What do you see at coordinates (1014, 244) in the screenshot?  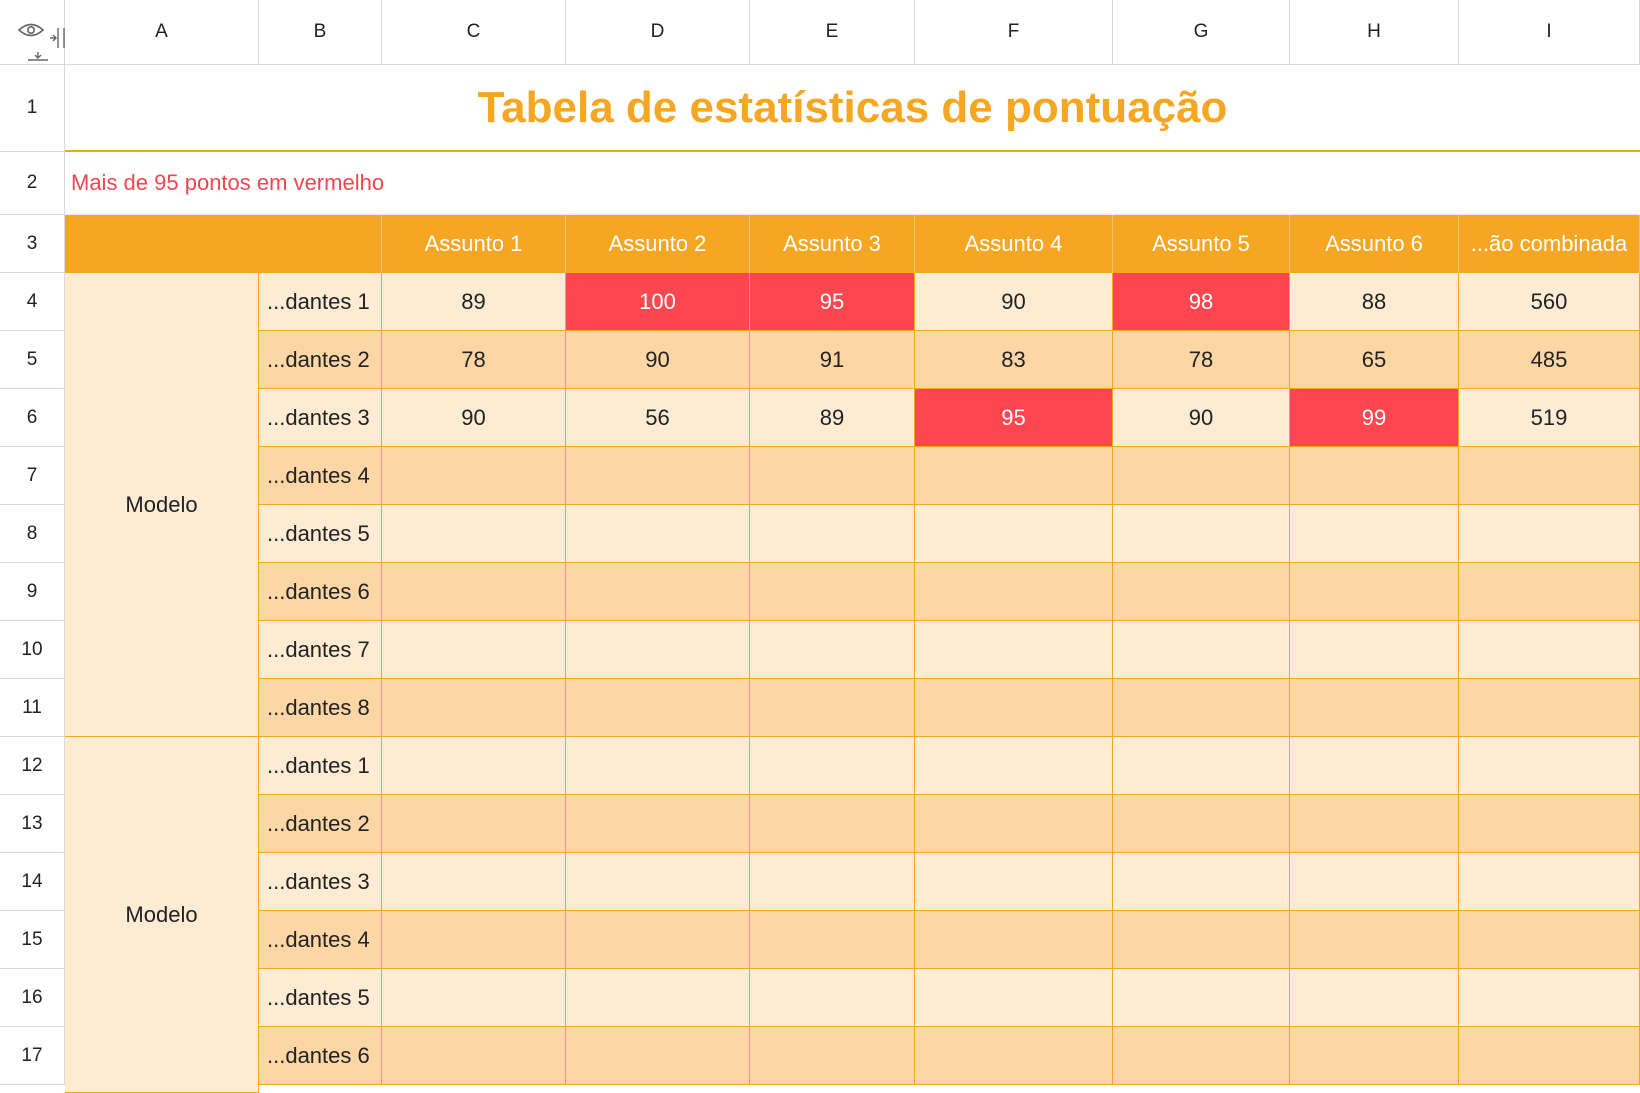 I see `header-cell-subject: Assunto 4` at bounding box center [1014, 244].